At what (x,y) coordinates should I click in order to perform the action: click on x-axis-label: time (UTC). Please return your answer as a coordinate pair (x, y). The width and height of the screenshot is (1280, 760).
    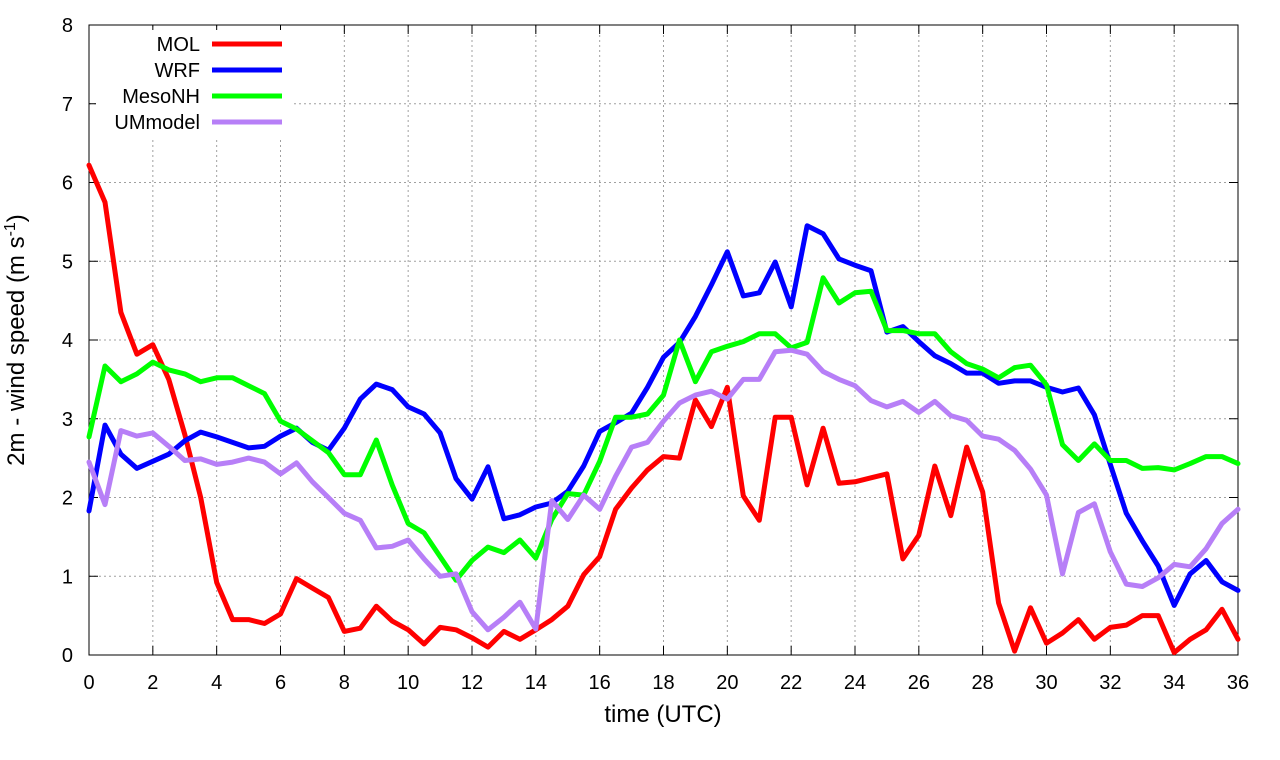
    Looking at the image, I should click on (662, 714).